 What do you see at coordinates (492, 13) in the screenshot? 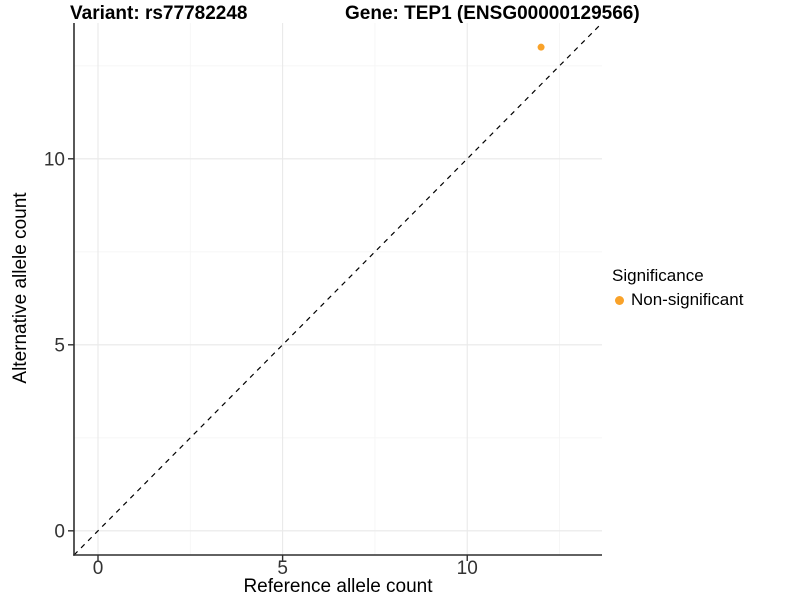
I see `gene-title: Gene: TEP1 (ENSG00000129566)` at bounding box center [492, 13].